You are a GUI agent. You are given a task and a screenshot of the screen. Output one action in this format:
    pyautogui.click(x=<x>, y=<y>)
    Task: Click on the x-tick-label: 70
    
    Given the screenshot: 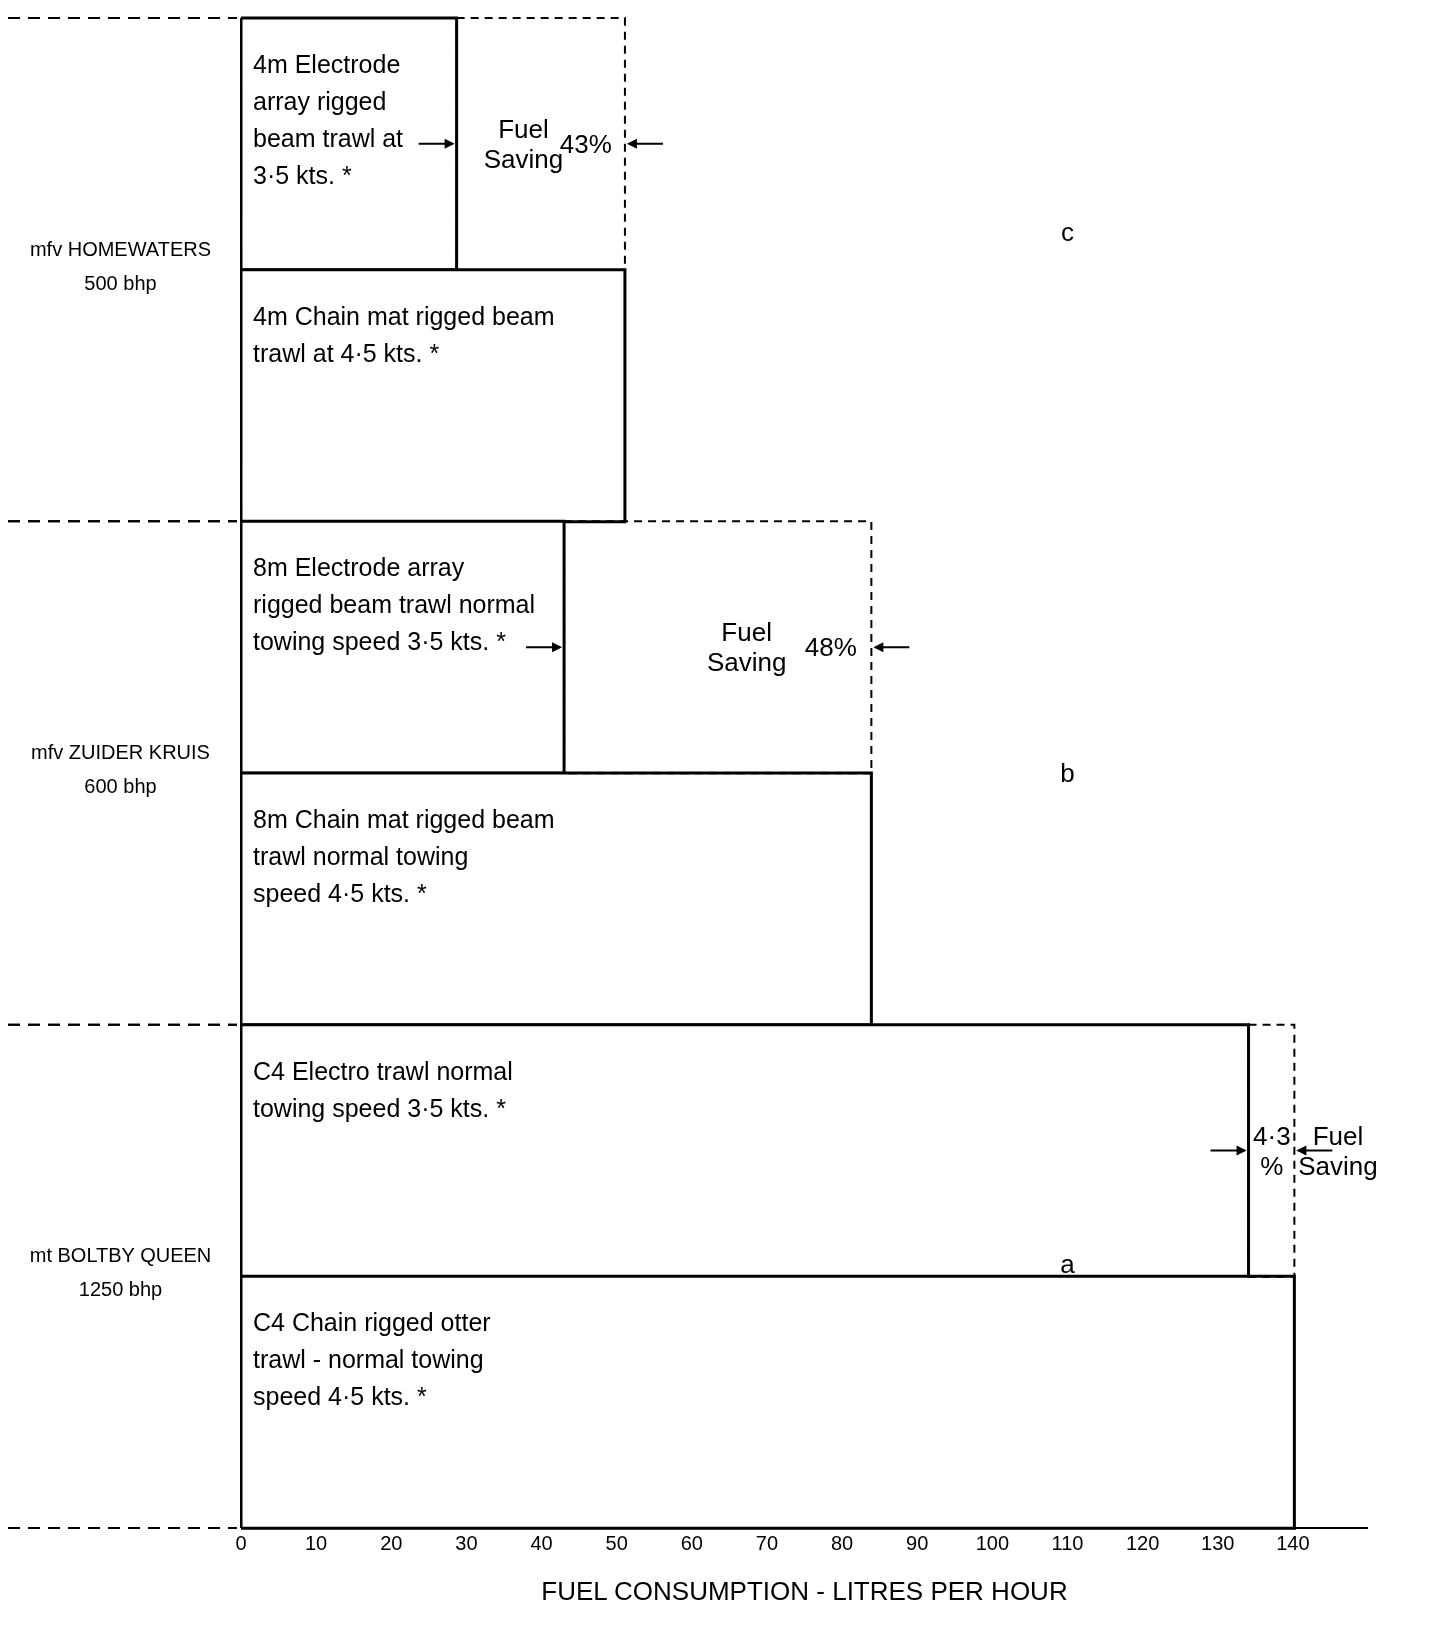 What is the action you would take?
    pyautogui.click(x=767, y=1543)
    